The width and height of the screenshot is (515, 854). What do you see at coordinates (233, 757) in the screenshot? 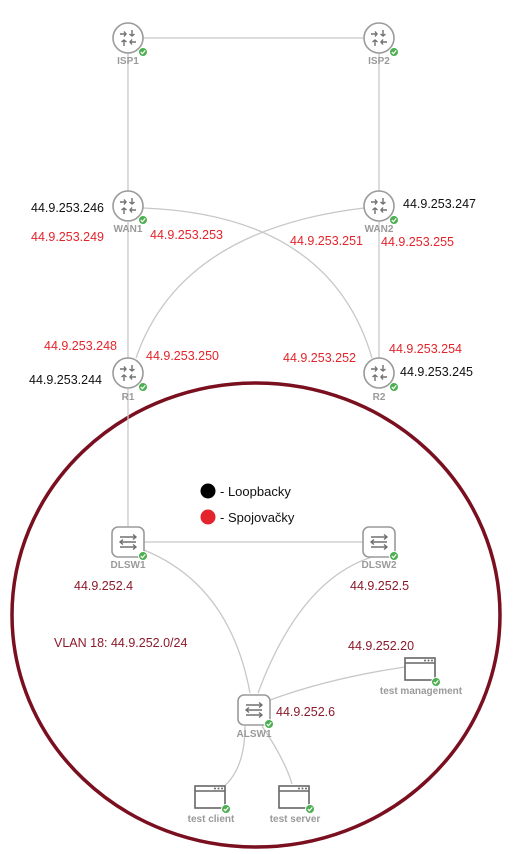
I see `link-alsw1-test-client` at bounding box center [233, 757].